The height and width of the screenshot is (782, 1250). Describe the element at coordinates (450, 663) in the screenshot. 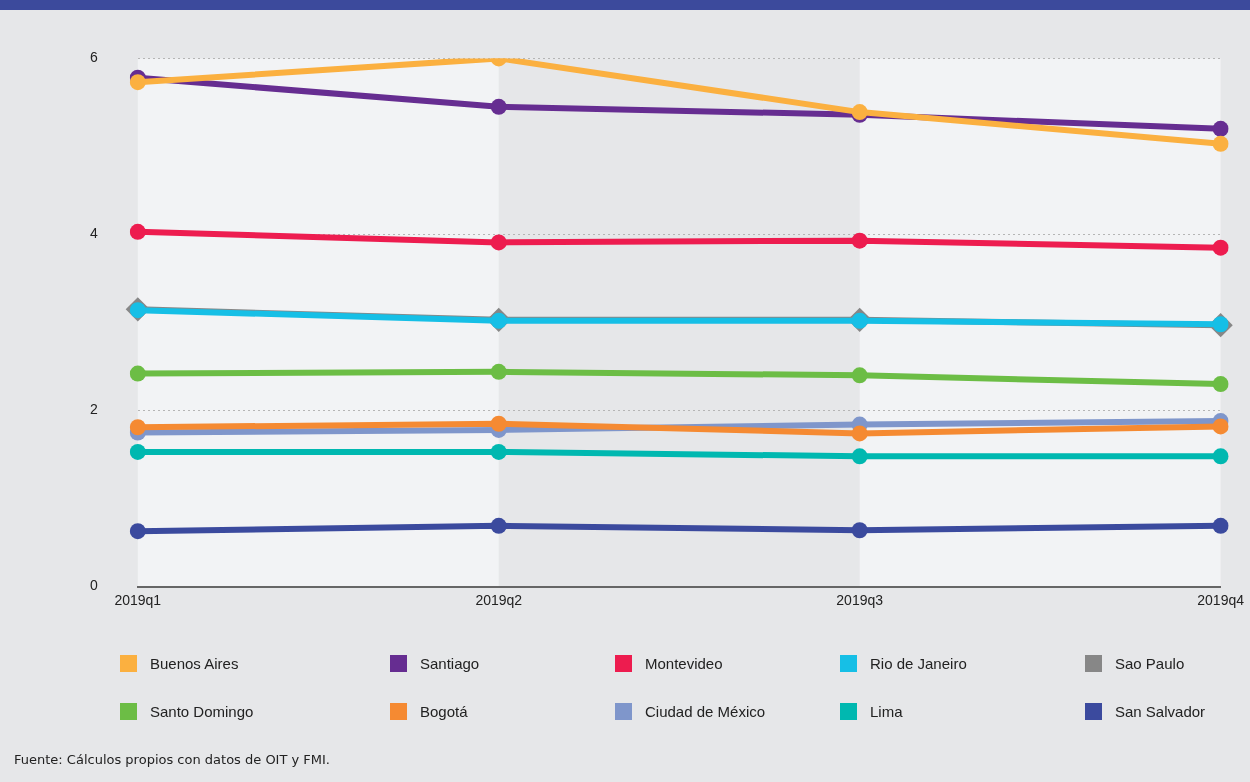

I see `legend-label: Santiago` at that location.